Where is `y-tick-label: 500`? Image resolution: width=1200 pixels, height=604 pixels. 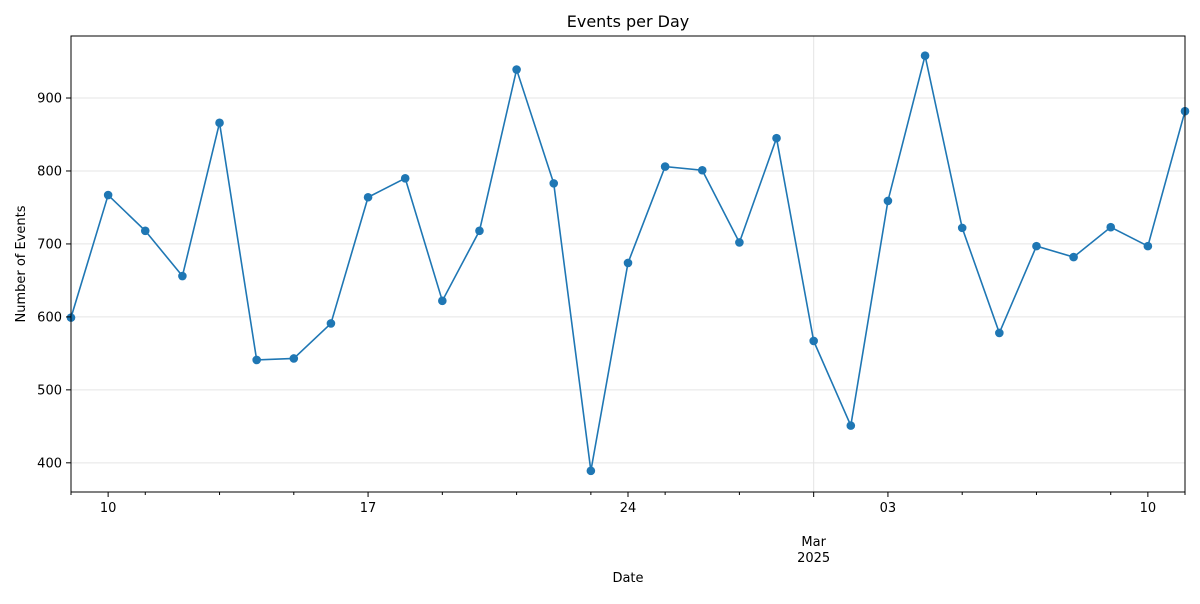 y-tick-label: 500 is located at coordinates (49, 390).